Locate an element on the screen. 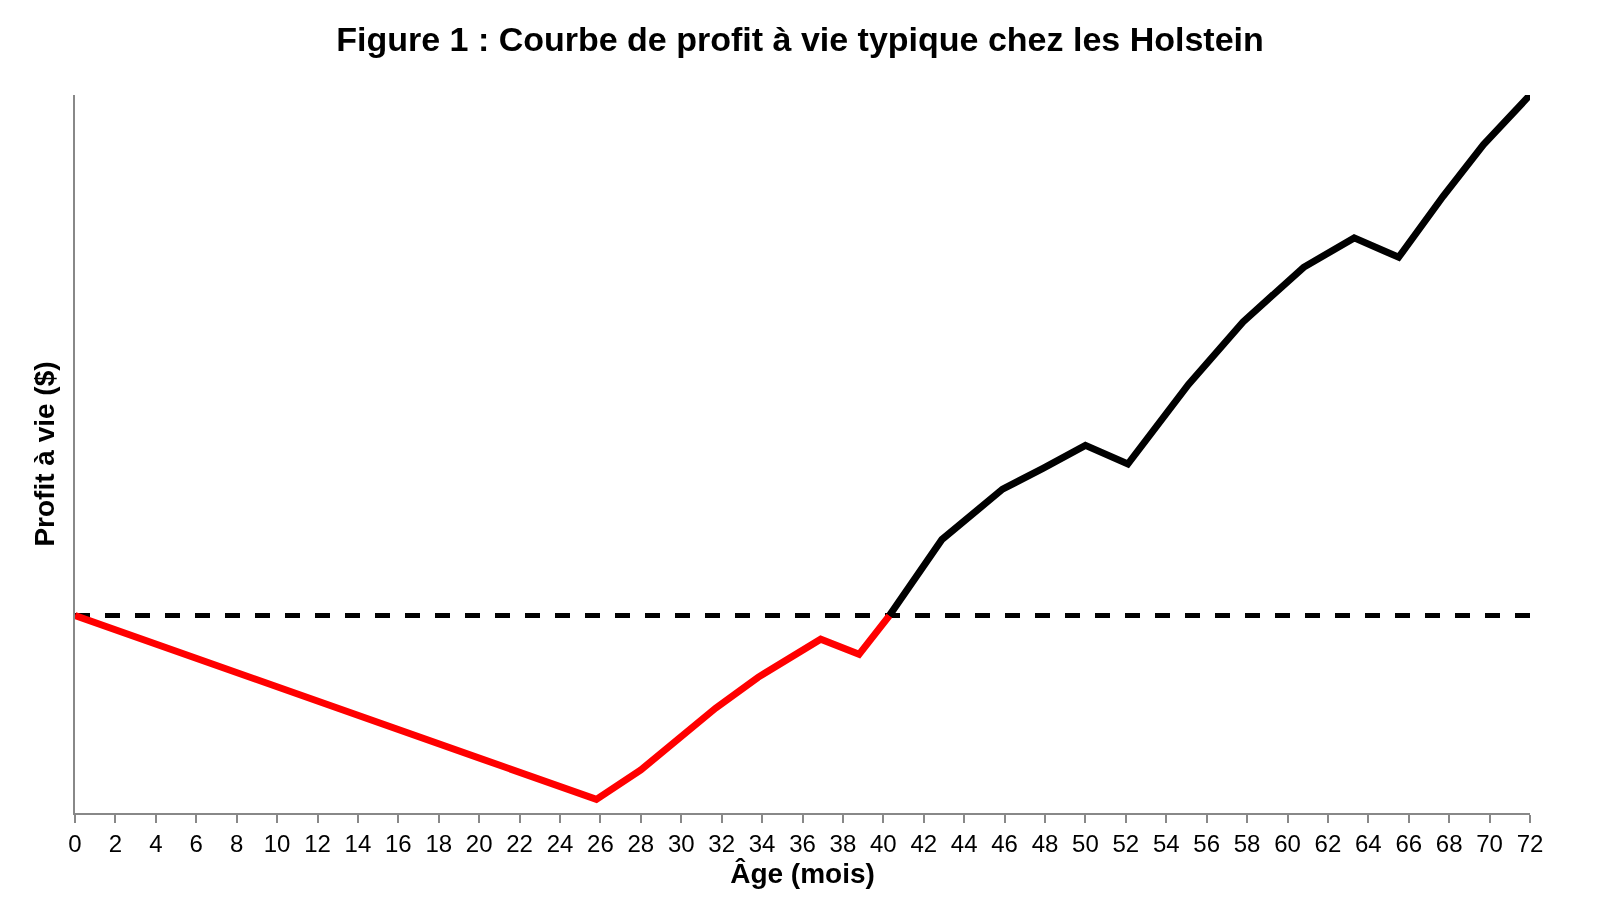  x-tick-label: 46 is located at coordinates (1004, 843).